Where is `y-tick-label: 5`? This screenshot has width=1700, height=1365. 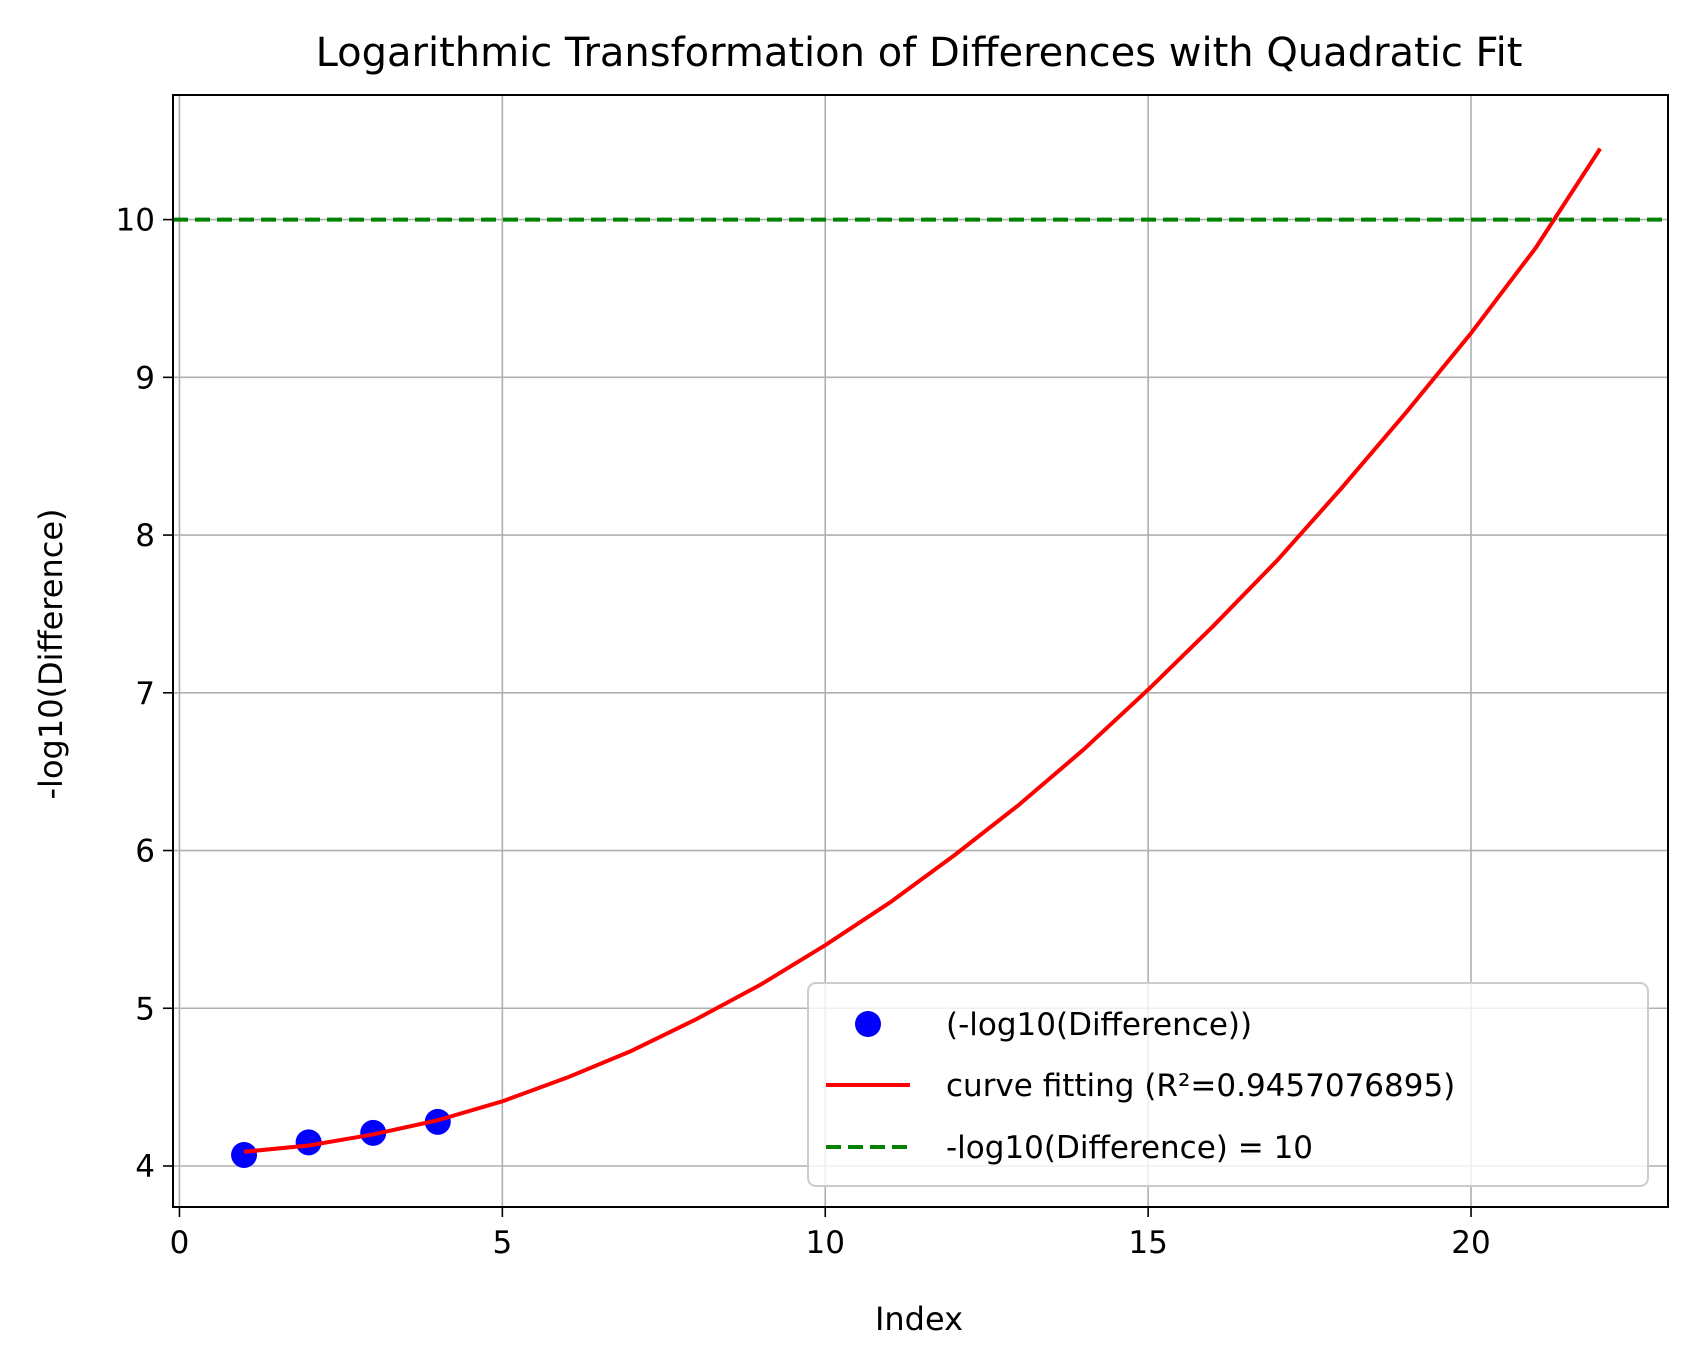
y-tick-label: 5 is located at coordinates (145, 1009).